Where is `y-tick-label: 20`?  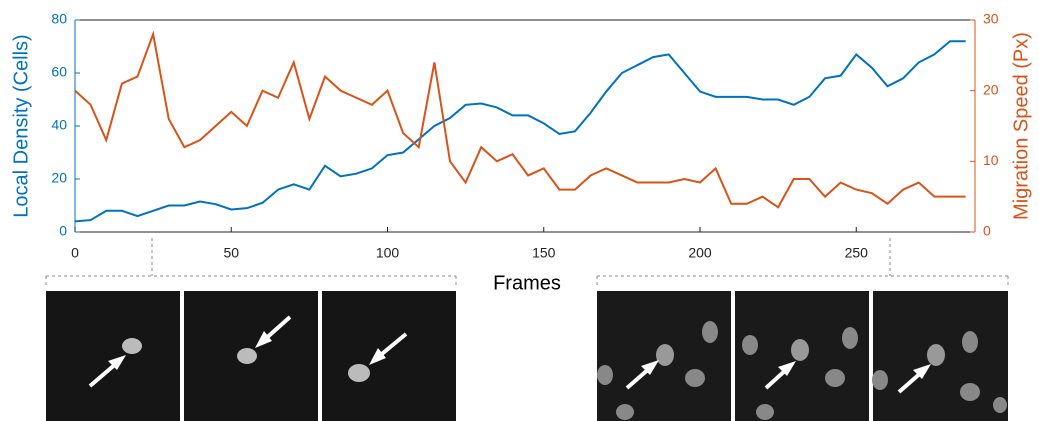
y-tick-label: 20 is located at coordinates (59, 178).